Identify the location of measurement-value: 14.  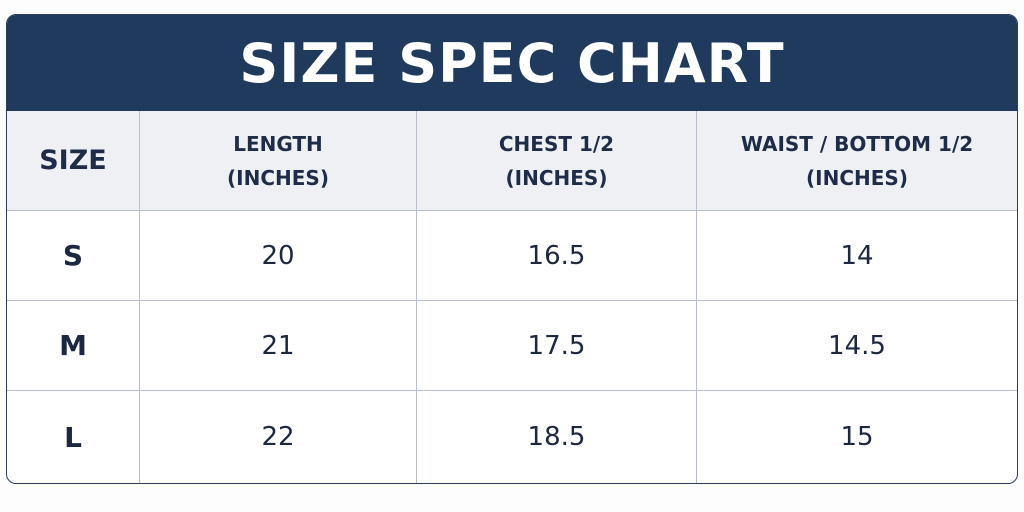
(857, 255).